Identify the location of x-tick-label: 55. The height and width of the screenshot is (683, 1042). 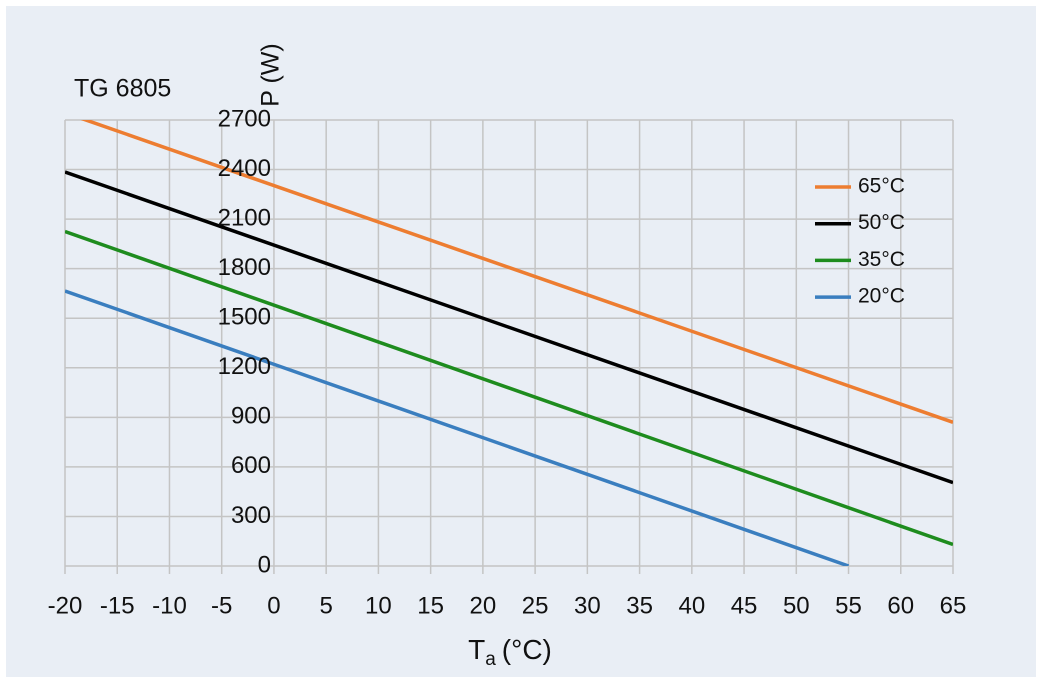
(848, 605).